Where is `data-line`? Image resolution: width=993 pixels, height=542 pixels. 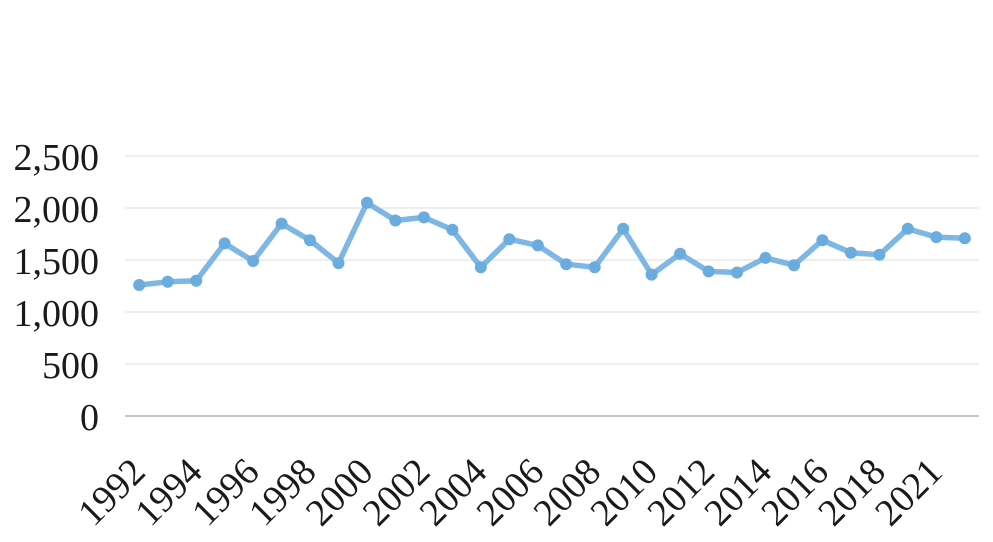 data-line is located at coordinates (552, 244).